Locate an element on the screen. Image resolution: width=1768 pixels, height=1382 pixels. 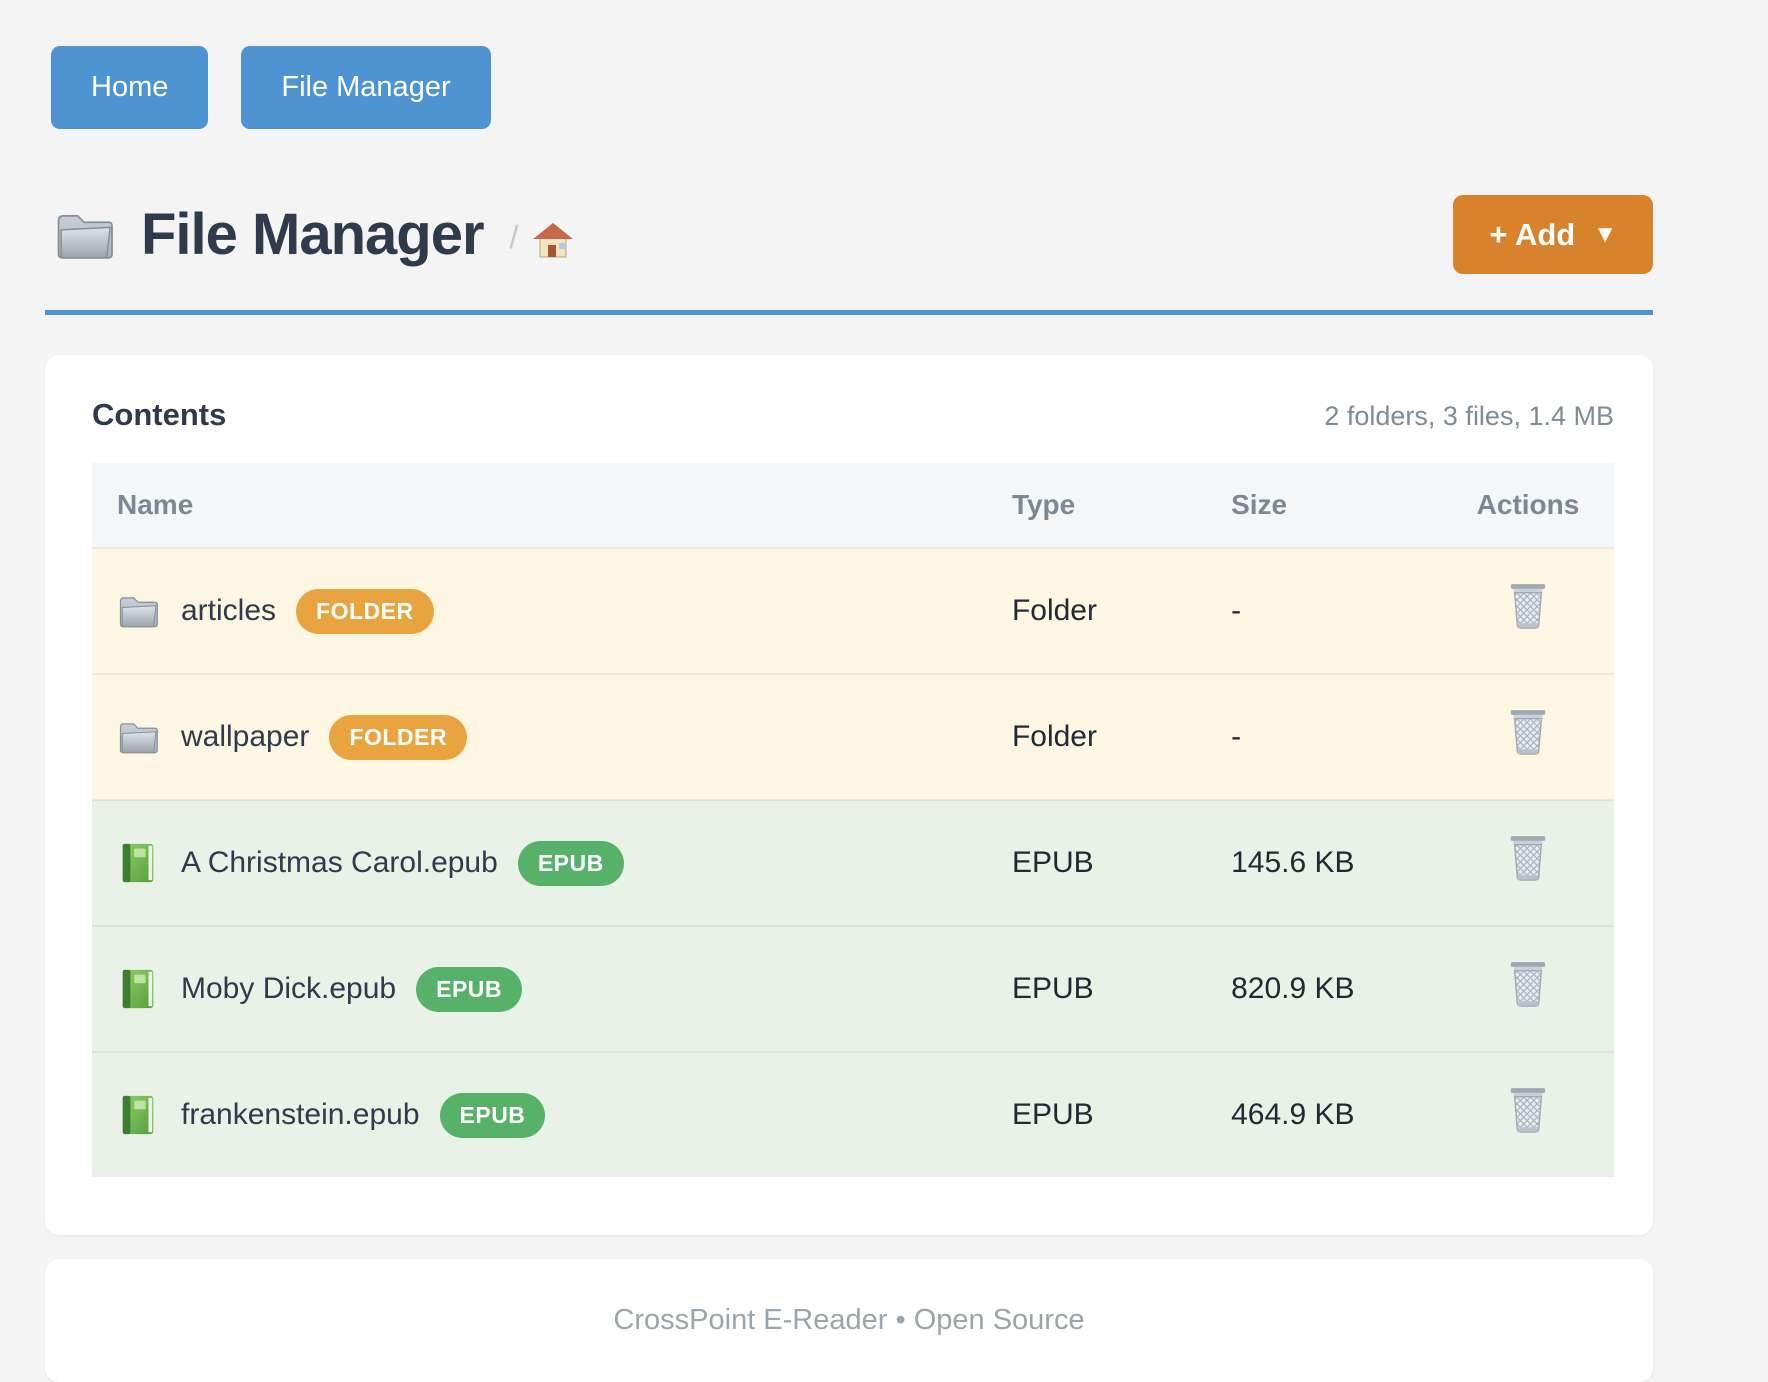
footer: CrossPoint E-Reader • Open Source is located at coordinates (849, 1320).